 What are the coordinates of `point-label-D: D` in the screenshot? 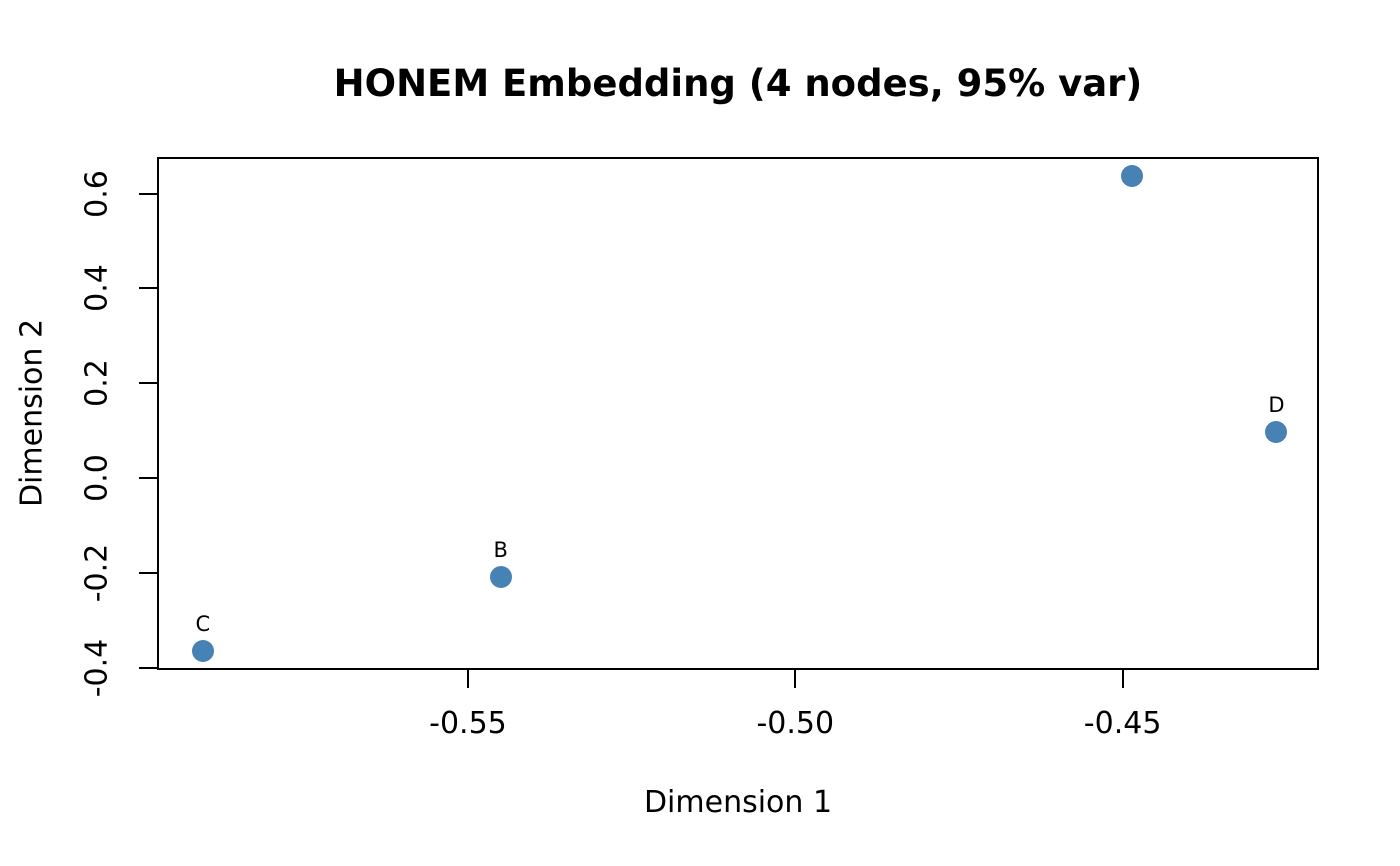 It's located at (1276, 404).